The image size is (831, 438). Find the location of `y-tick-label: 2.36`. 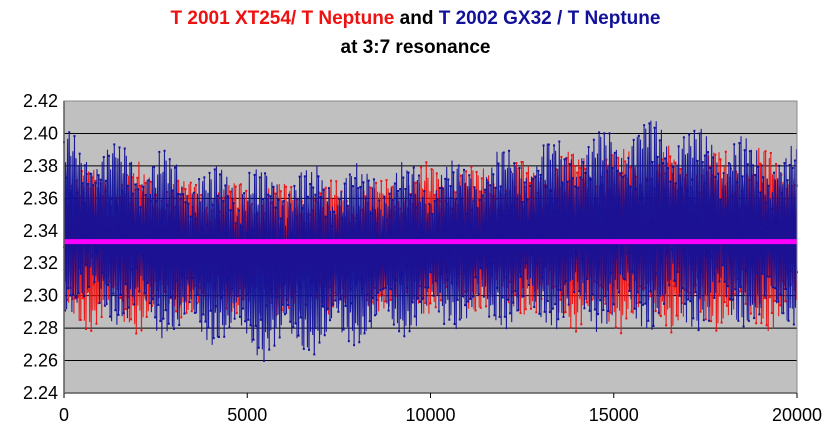

y-tick-label: 2.36 is located at coordinates (40, 198).